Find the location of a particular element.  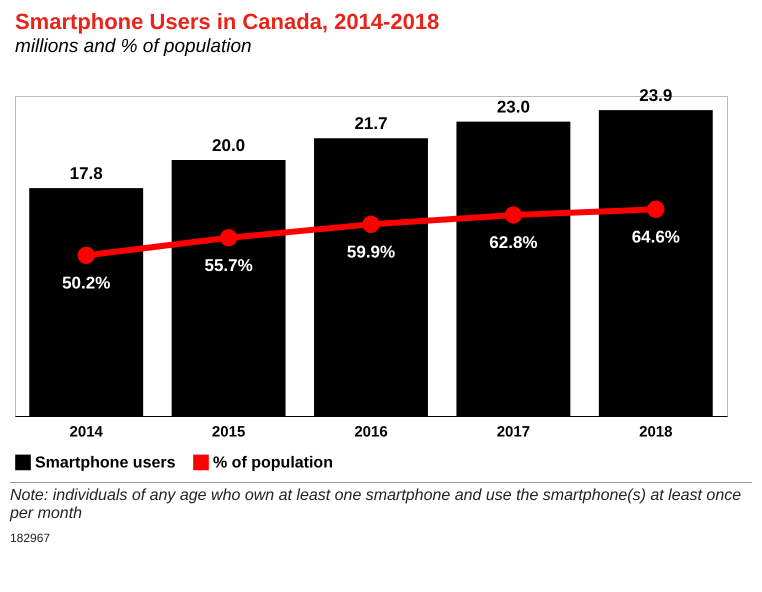

data-label: 21.7 is located at coordinates (371, 124).